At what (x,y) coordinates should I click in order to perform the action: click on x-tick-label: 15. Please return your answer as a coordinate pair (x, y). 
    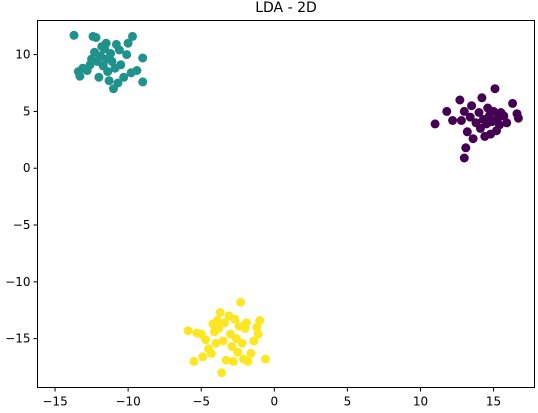
    Looking at the image, I should click on (493, 402).